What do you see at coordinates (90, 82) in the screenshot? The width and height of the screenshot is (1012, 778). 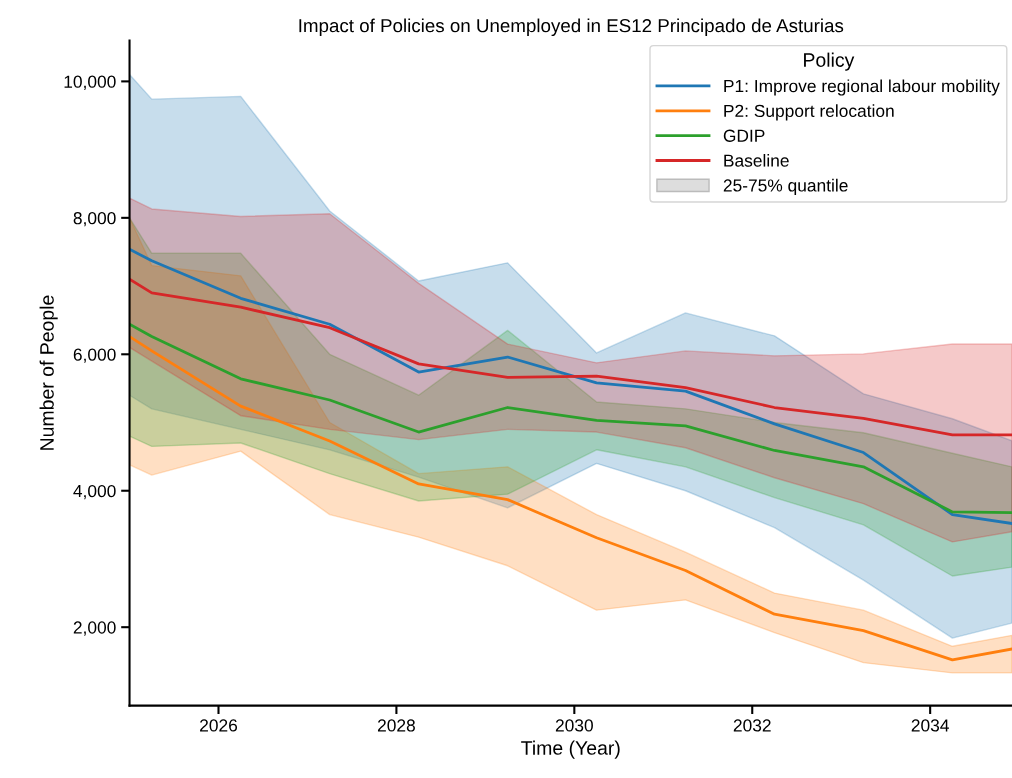 I see `y-tick-label: 10,000` at bounding box center [90, 82].